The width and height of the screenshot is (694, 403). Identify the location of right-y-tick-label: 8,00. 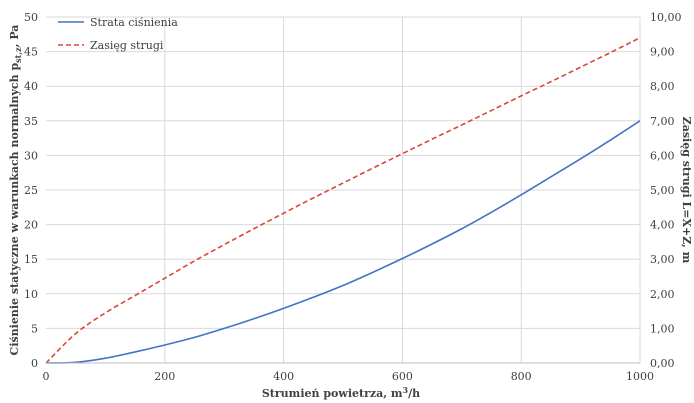
(662, 86).